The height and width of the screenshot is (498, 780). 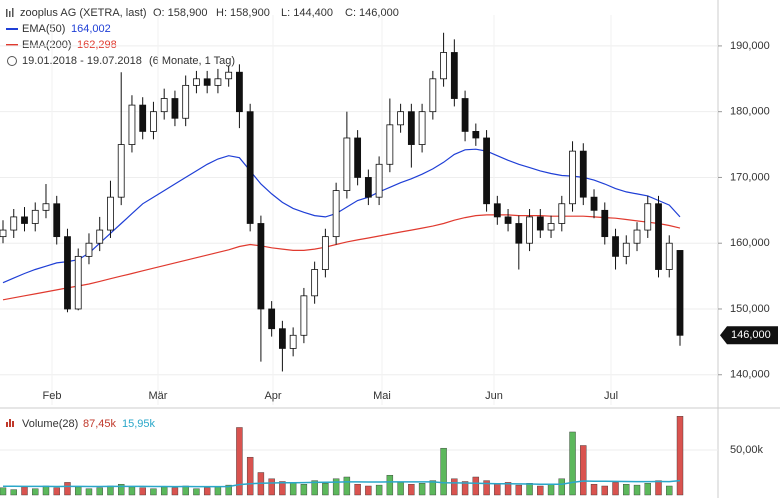 I want to click on x-tick-label: Mai, so click(x=382, y=396).